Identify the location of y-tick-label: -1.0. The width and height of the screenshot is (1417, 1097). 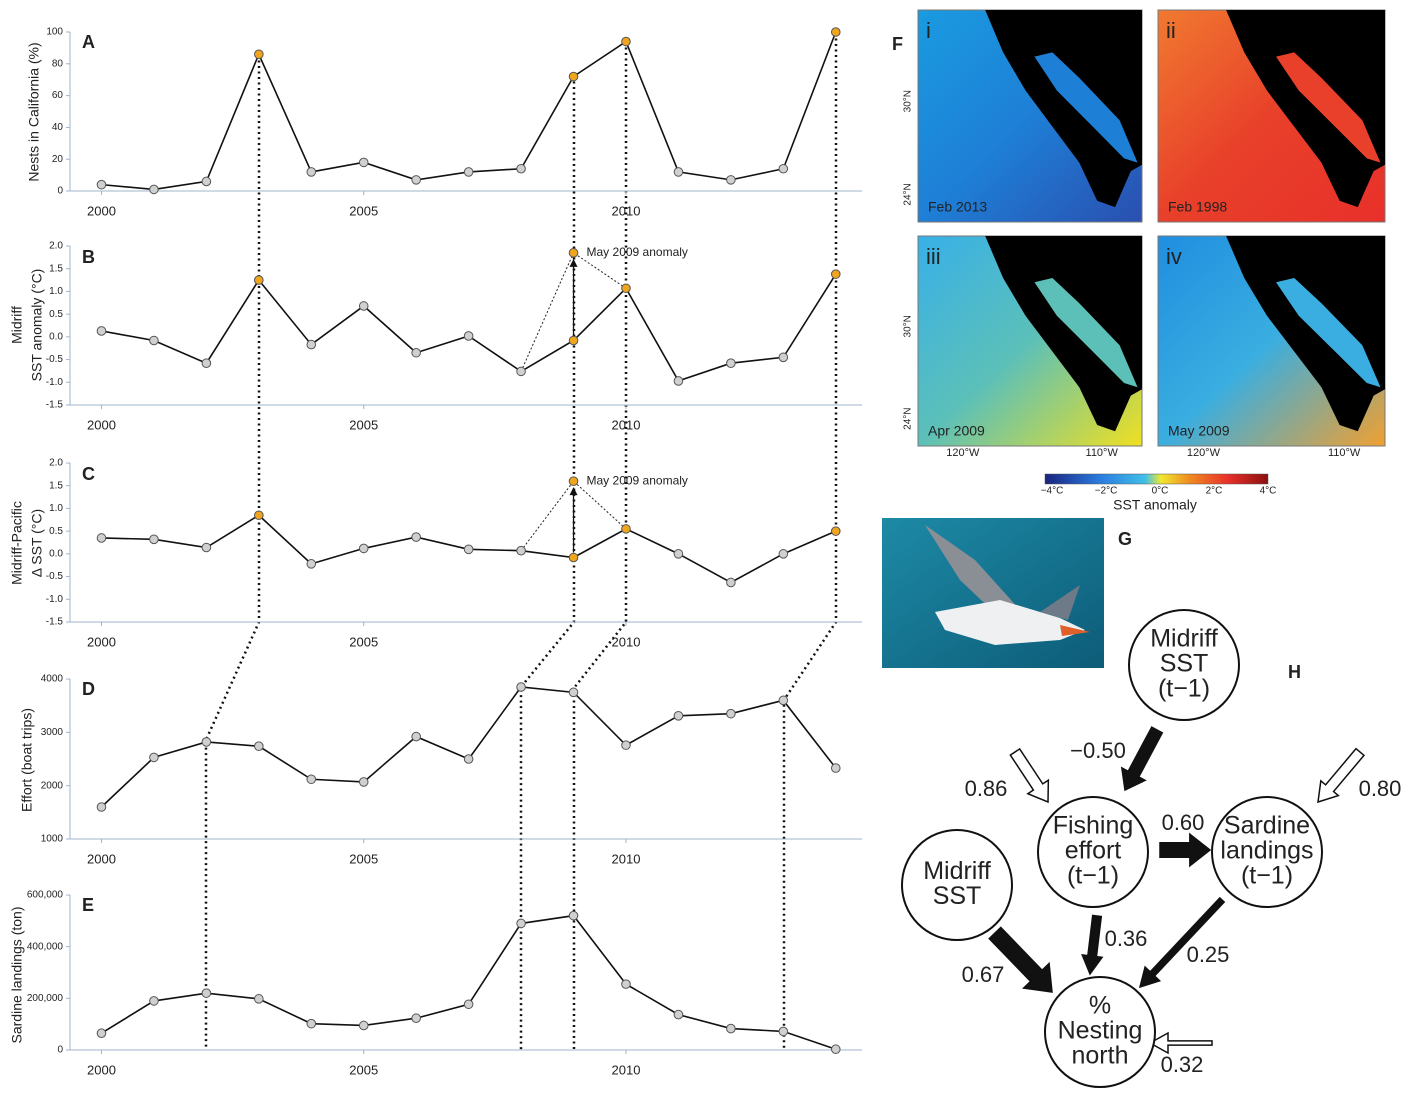
(55, 382).